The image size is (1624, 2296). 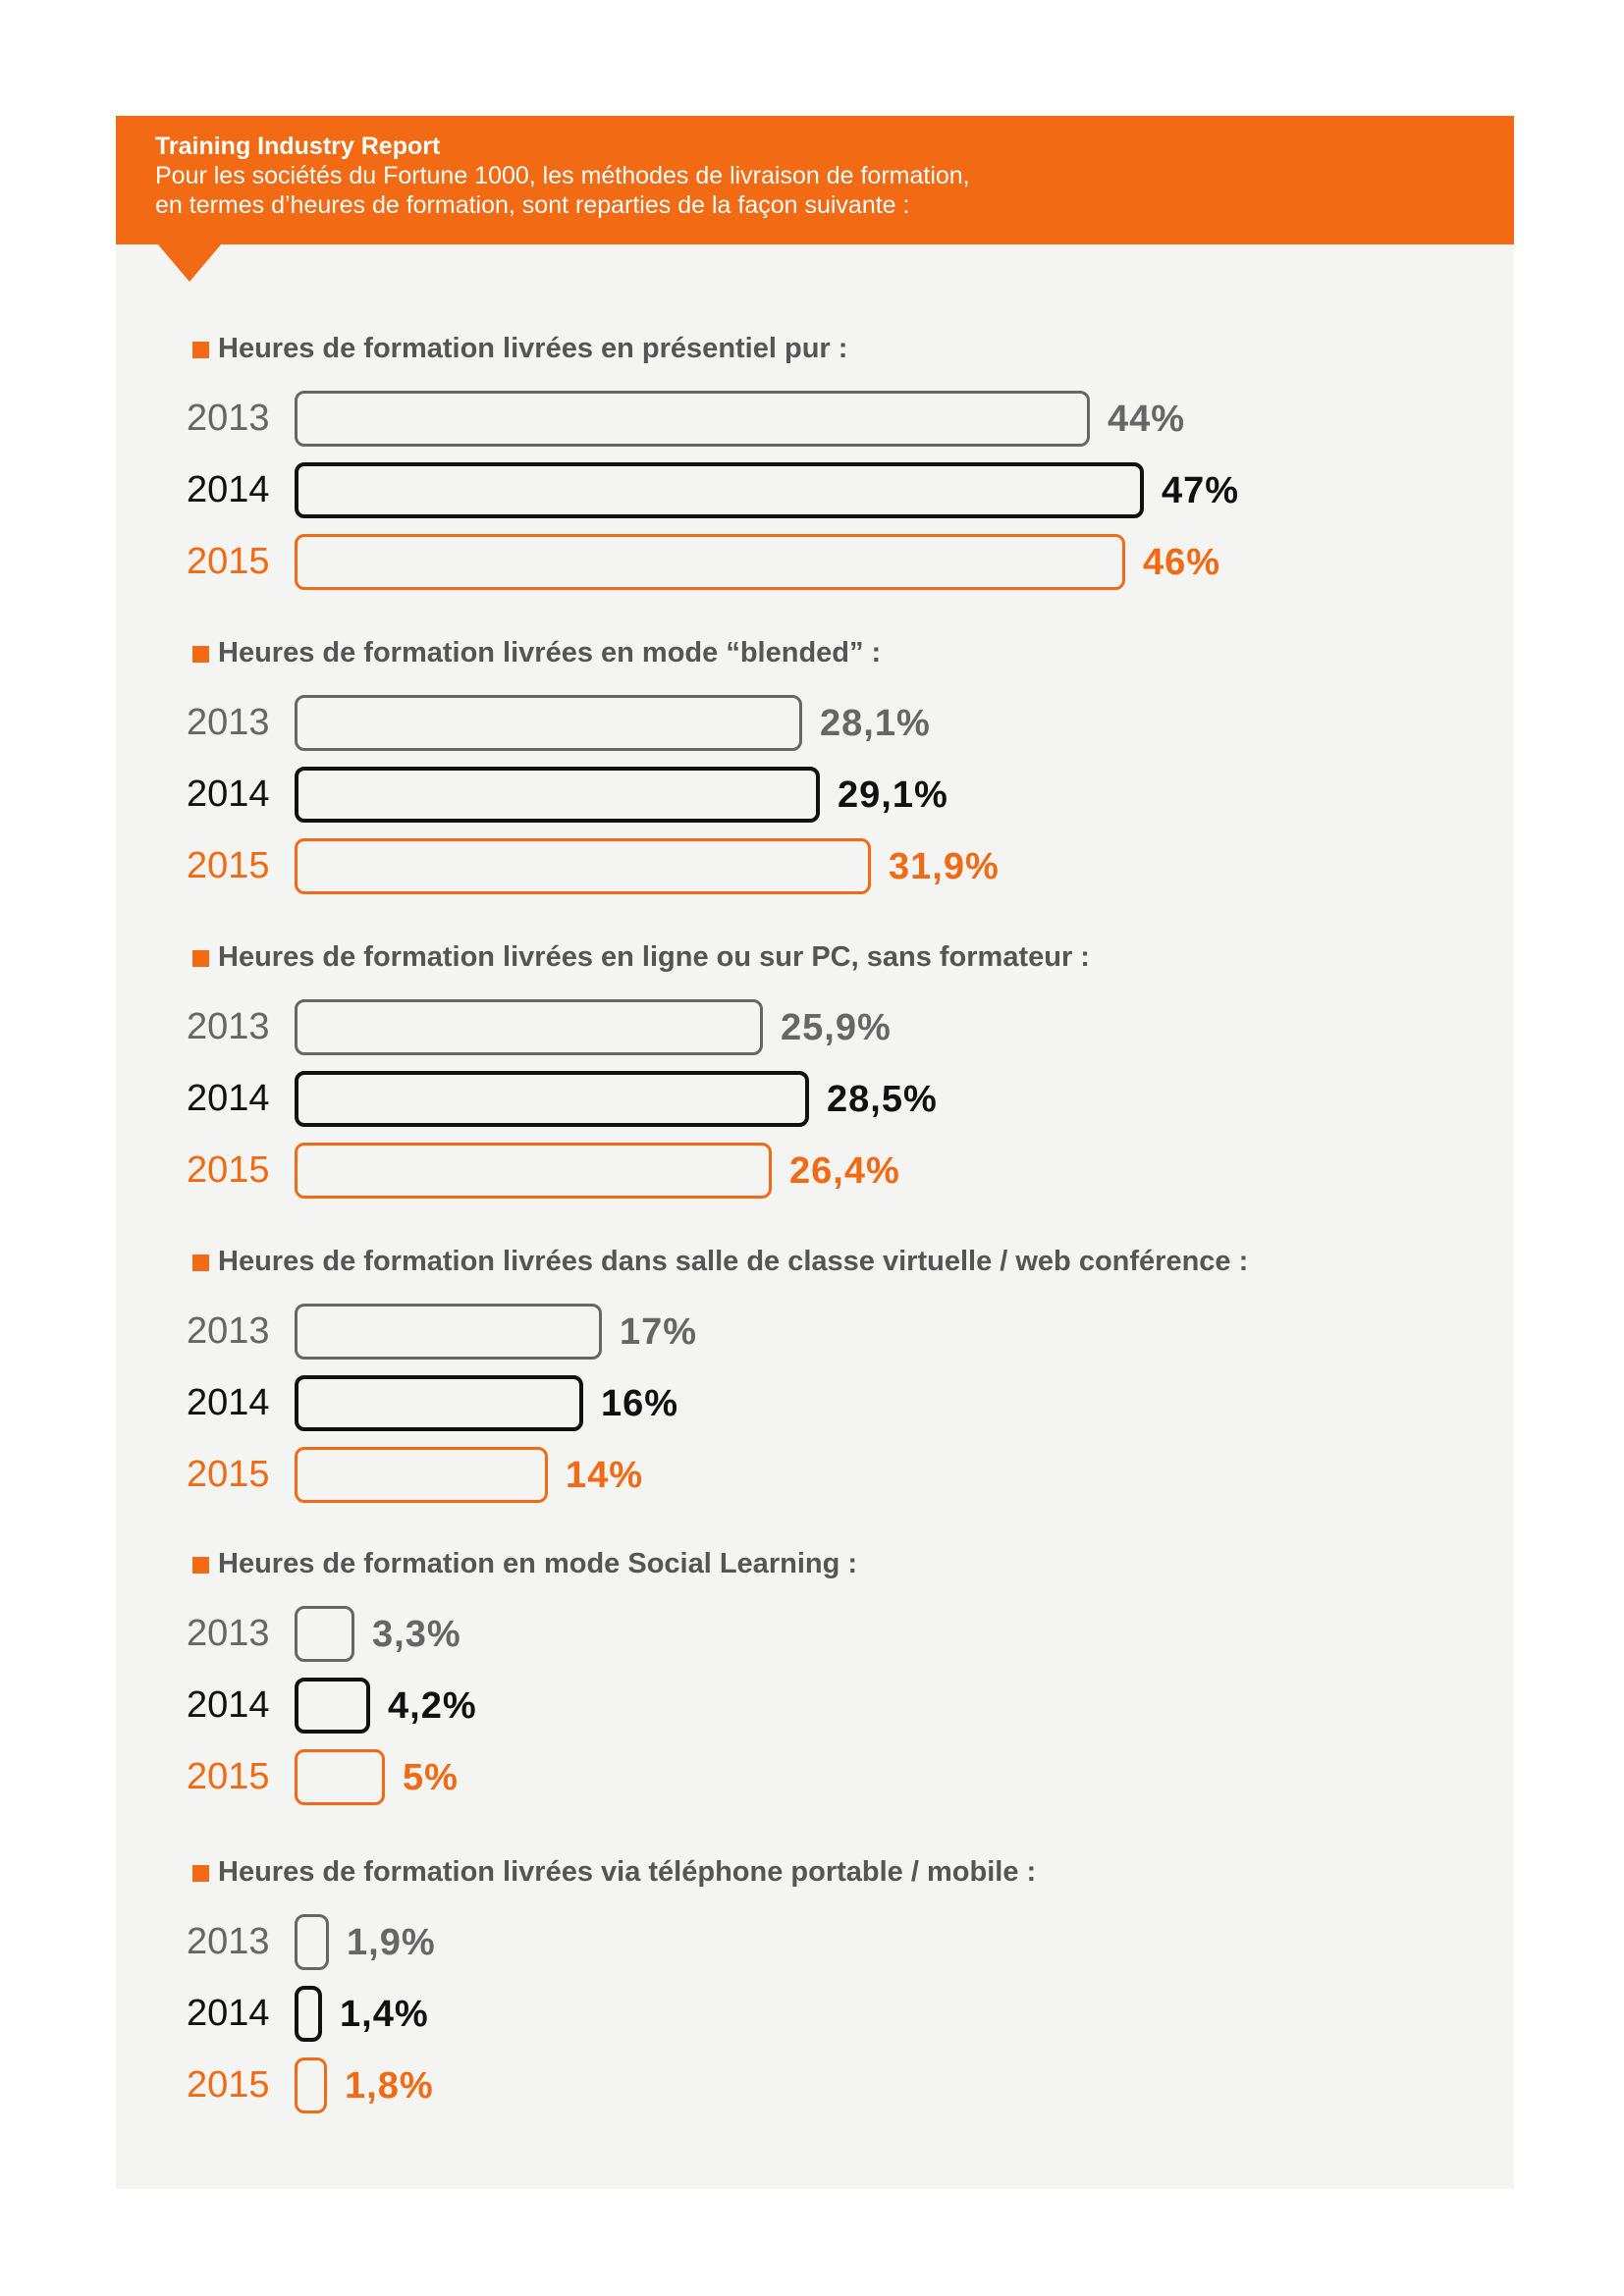 I want to click on bar-value-label: 28,1%, so click(x=875, y=724).